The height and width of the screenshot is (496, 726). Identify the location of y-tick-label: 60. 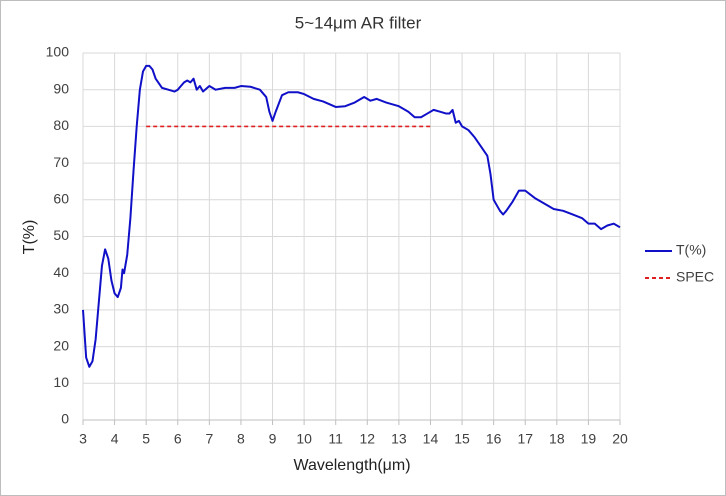
(61, 199).